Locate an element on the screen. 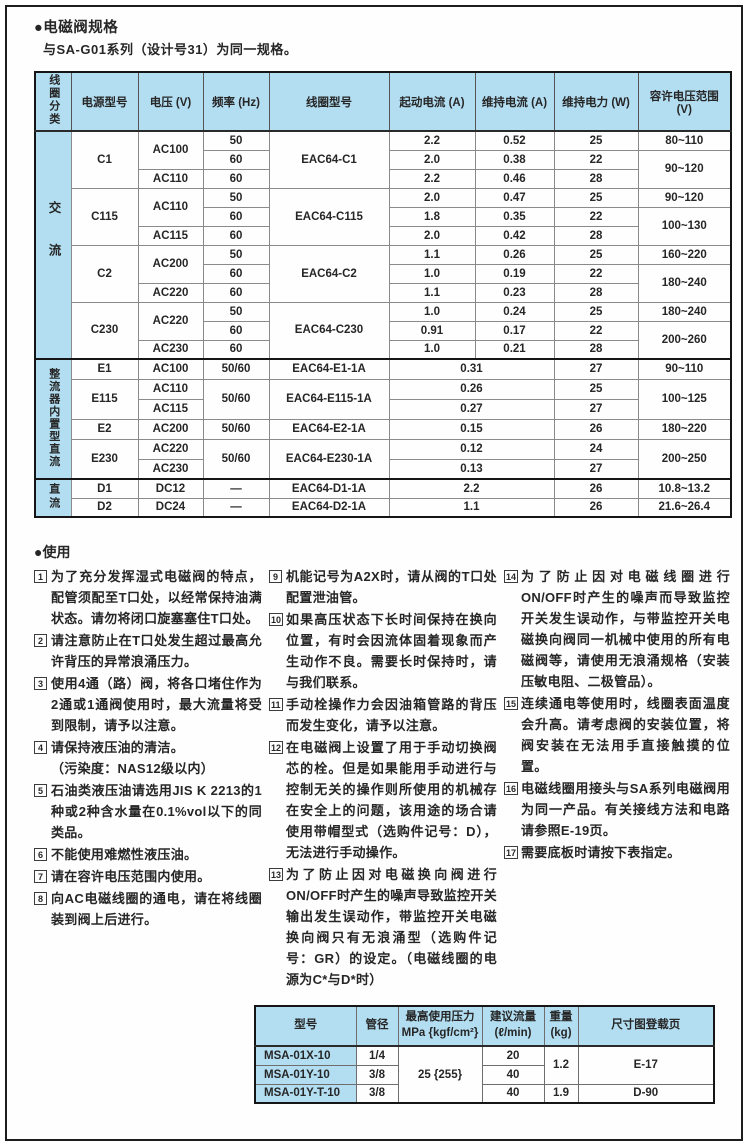  table-cell: AC100 is located at coordinates (170, 150).